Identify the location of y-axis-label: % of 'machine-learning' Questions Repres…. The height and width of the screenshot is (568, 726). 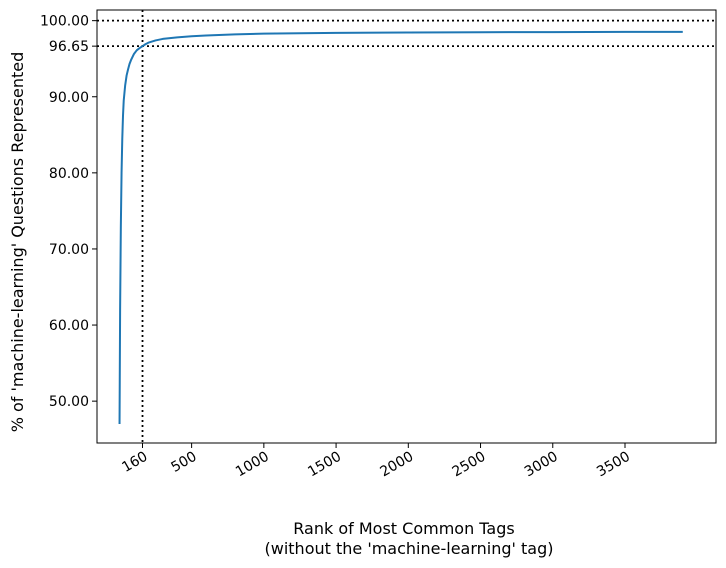
(17, 242).